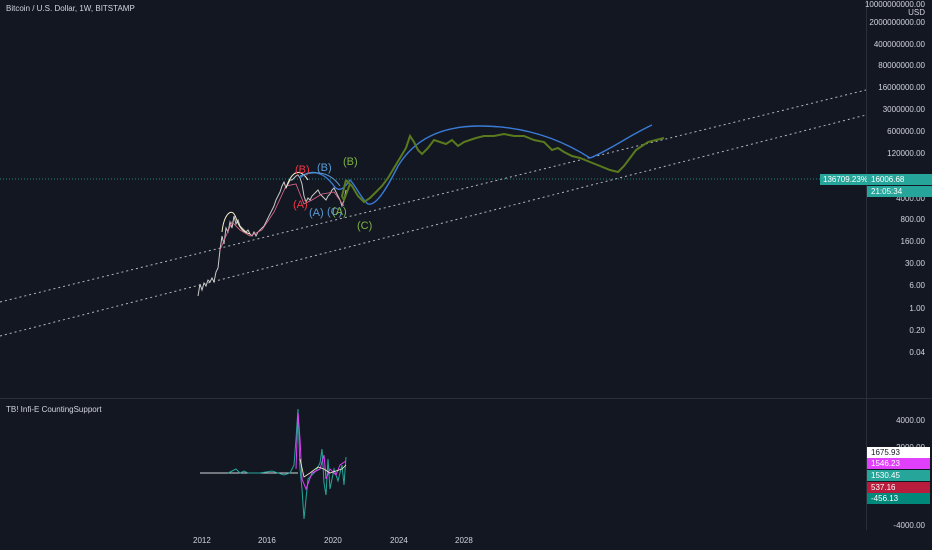  I want to click on blue-cycle-curve, so click(476, 164).